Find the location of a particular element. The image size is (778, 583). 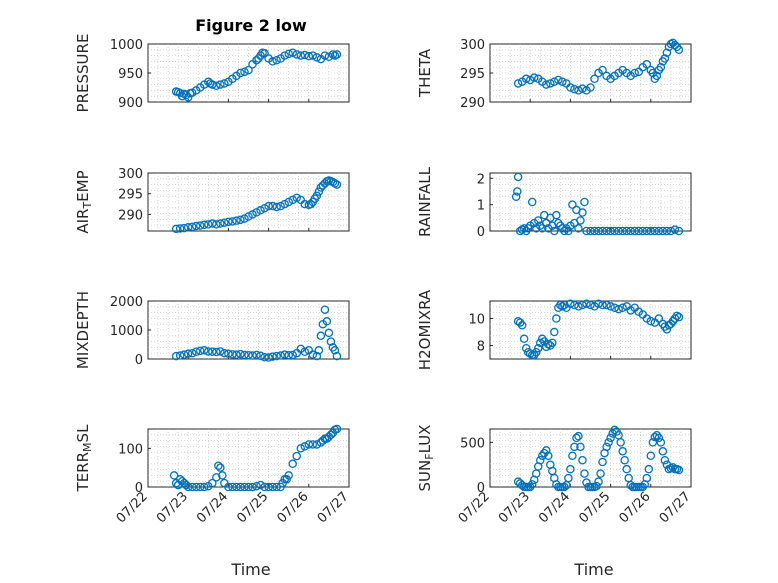

y-axis-label: PRESSURE is located at coordinates (83, 73).